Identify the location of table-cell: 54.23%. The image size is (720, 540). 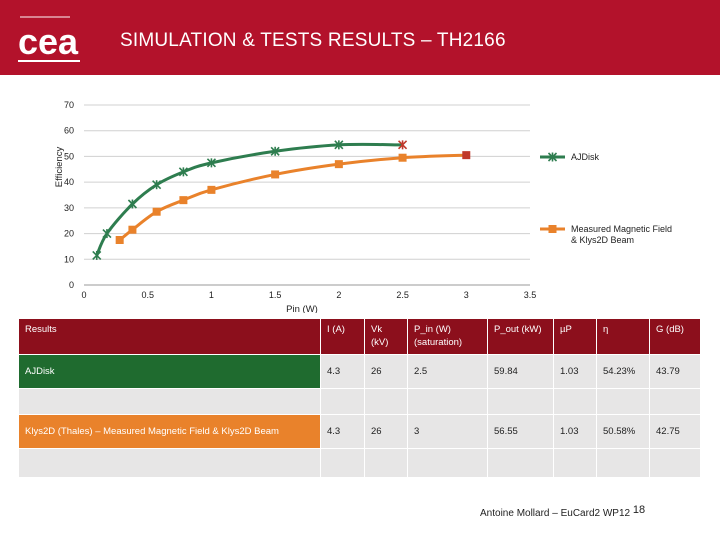
(623, 371).